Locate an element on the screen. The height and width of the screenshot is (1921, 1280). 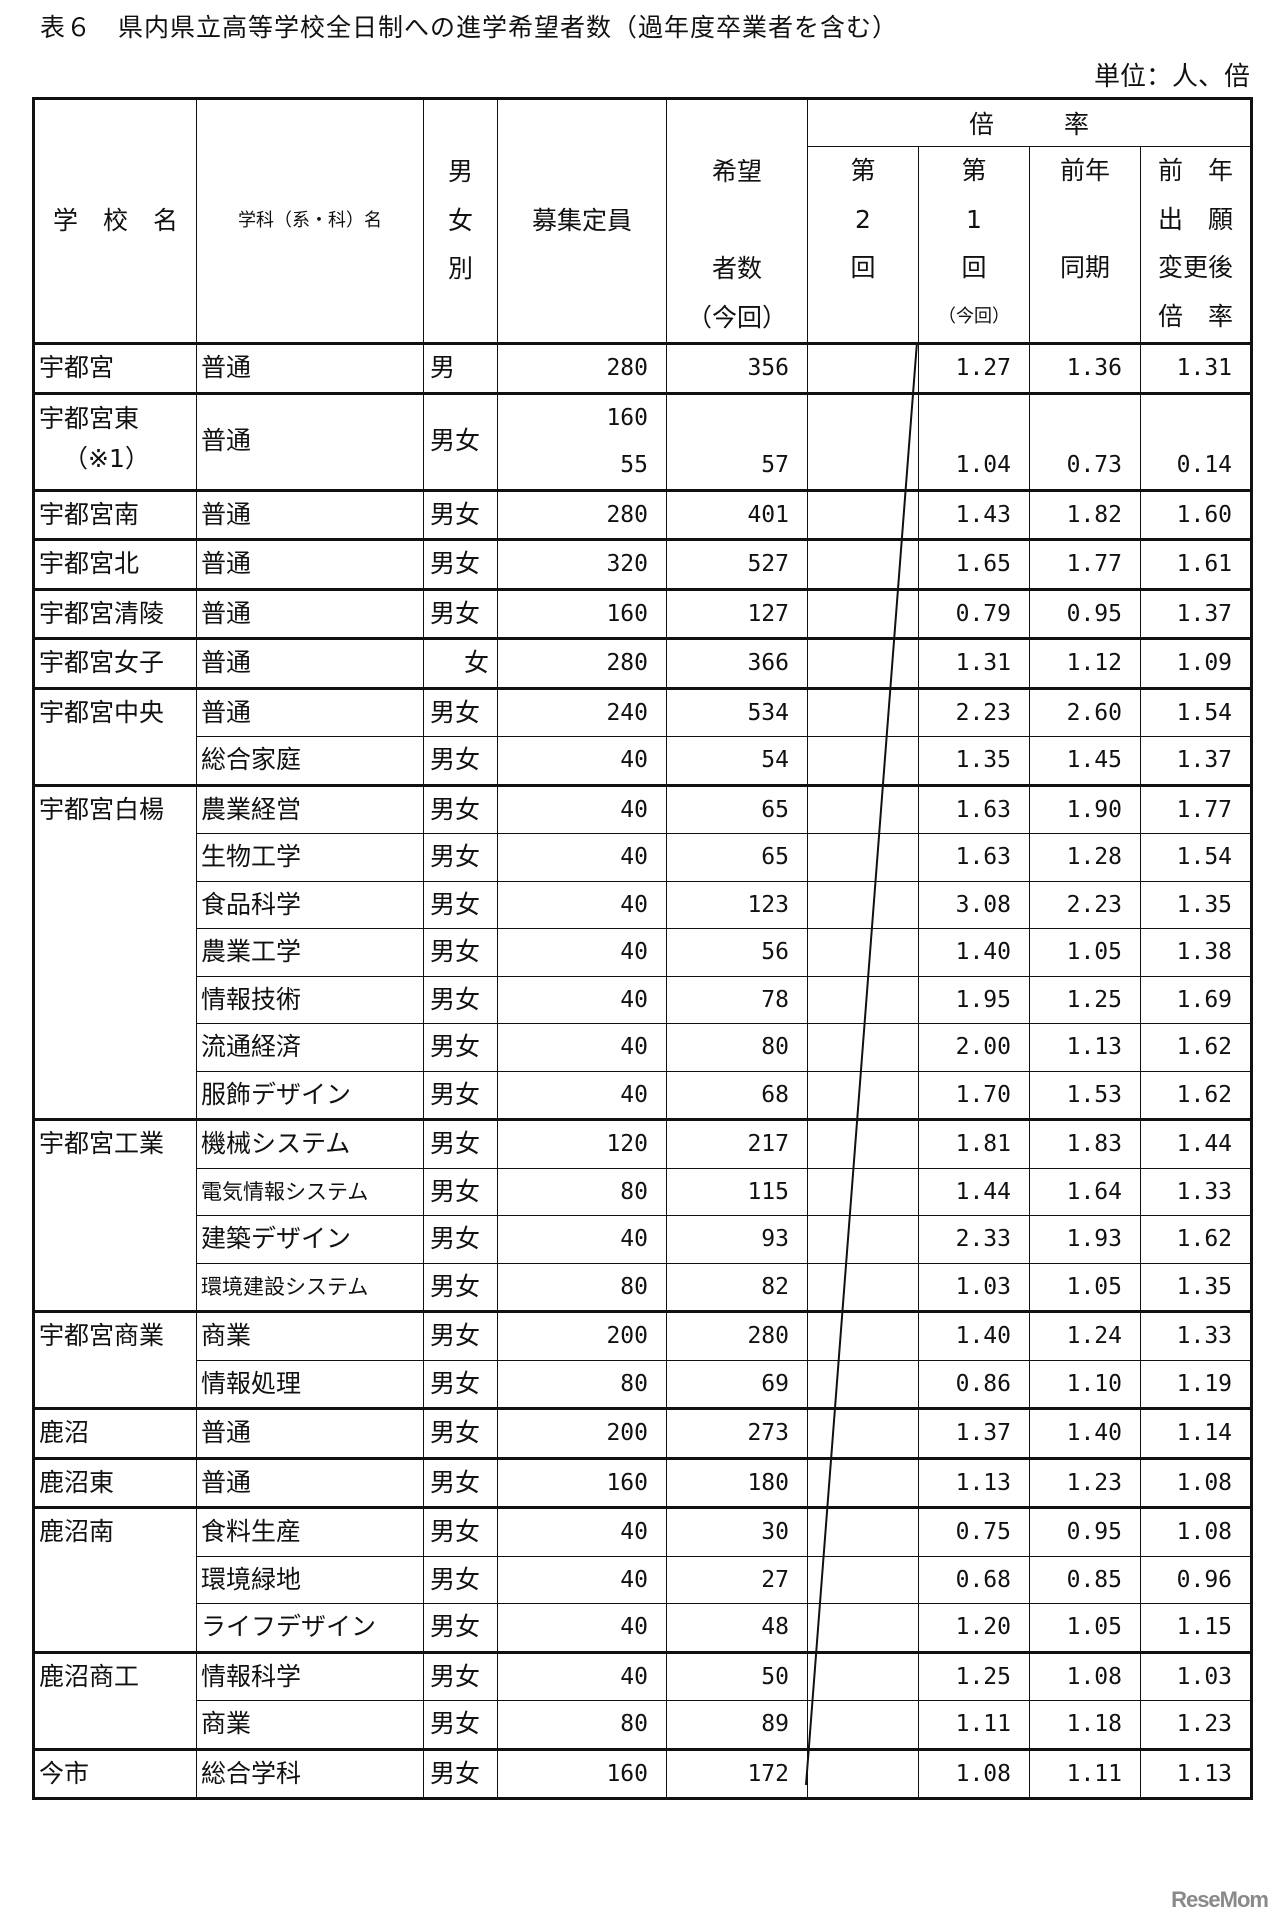
table-row: 宇都宮北 普通 男女 320 527 1.65 1.77 1.61 is located at coordinates (643, 564).